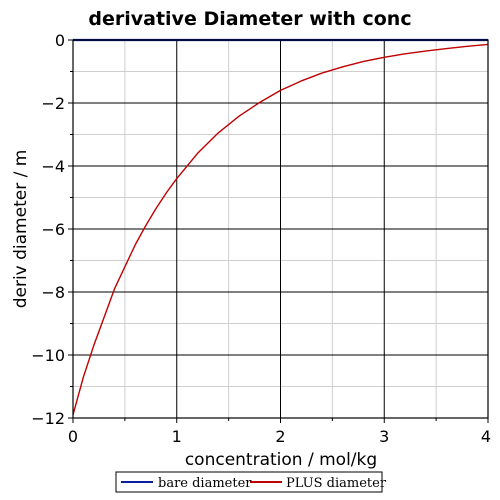 The image size is (500, 500). I want to click on x-tick-label: 1, so click(177, 436).